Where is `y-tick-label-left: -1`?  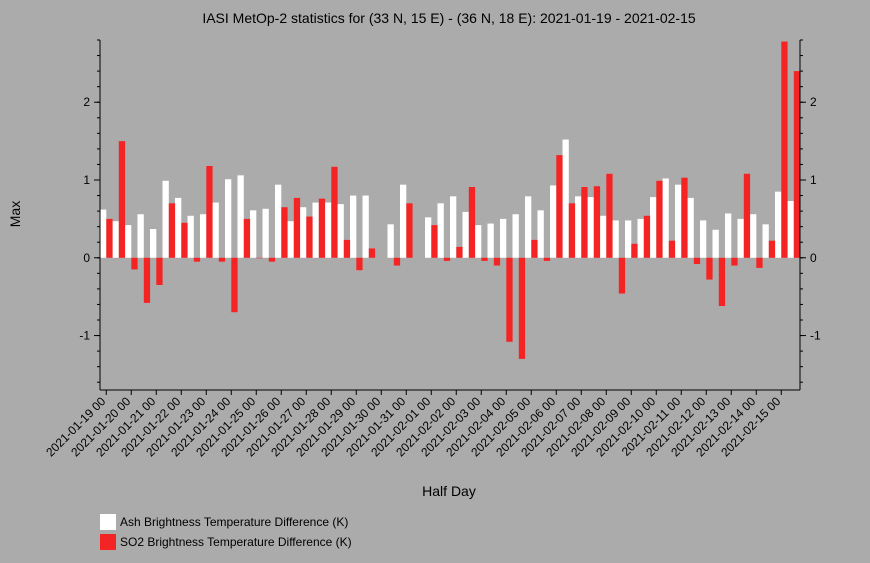 y-tick-label-left: -1 is located at coordinates (84, 336).